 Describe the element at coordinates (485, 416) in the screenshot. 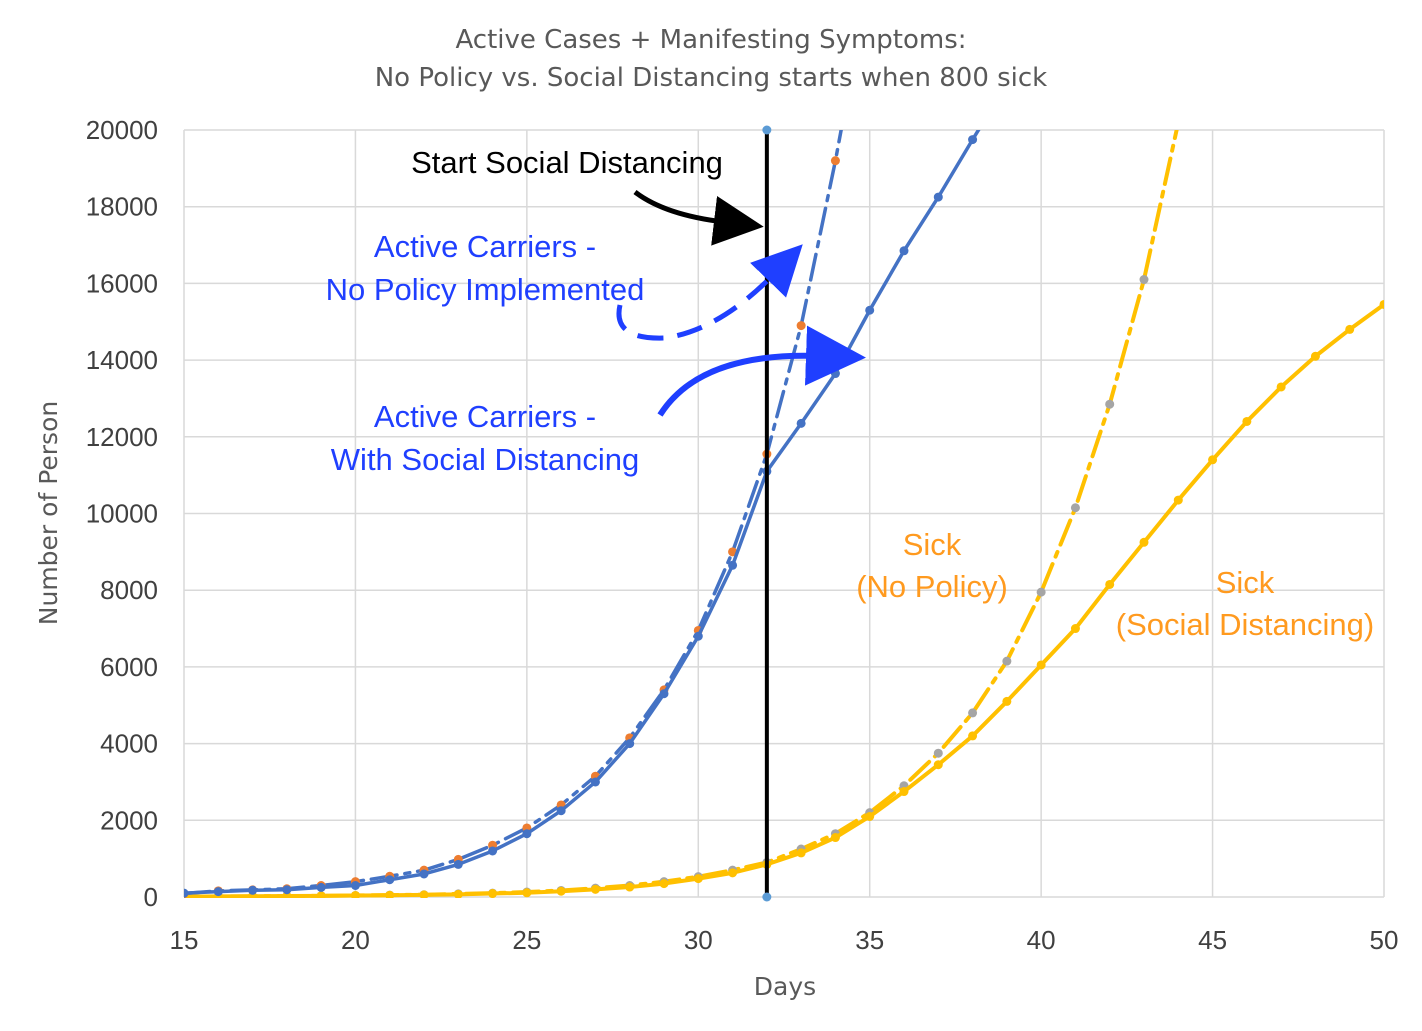

I see `annotation-carriers-social-line1: Active Carriers -` at that location.